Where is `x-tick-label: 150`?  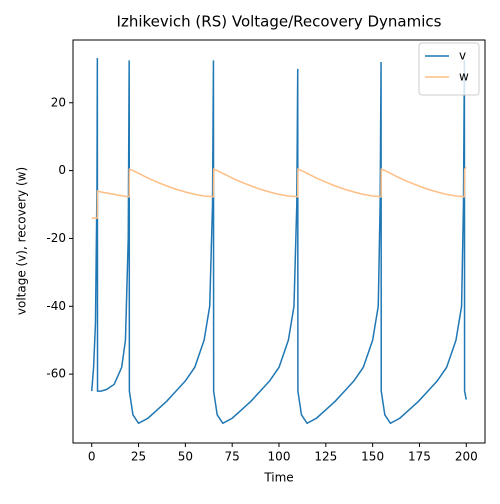 x-tick-label: 150 is located at coordinates (372, 457).